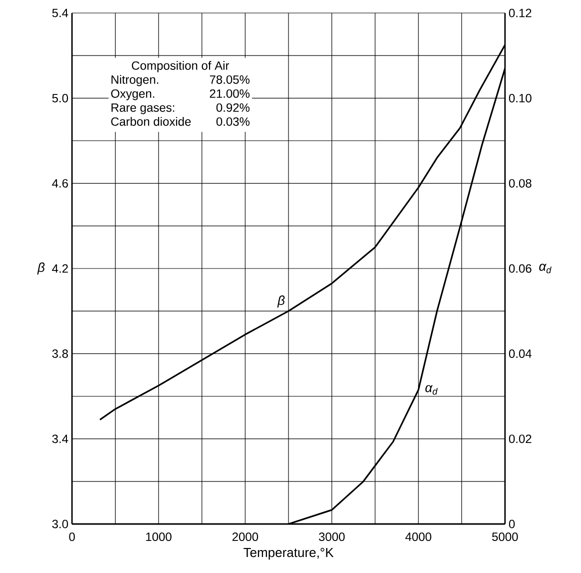  Describe the element at coordinates (159, 537) in the screenshot. I see `x-tick-label: 1000` at that location.